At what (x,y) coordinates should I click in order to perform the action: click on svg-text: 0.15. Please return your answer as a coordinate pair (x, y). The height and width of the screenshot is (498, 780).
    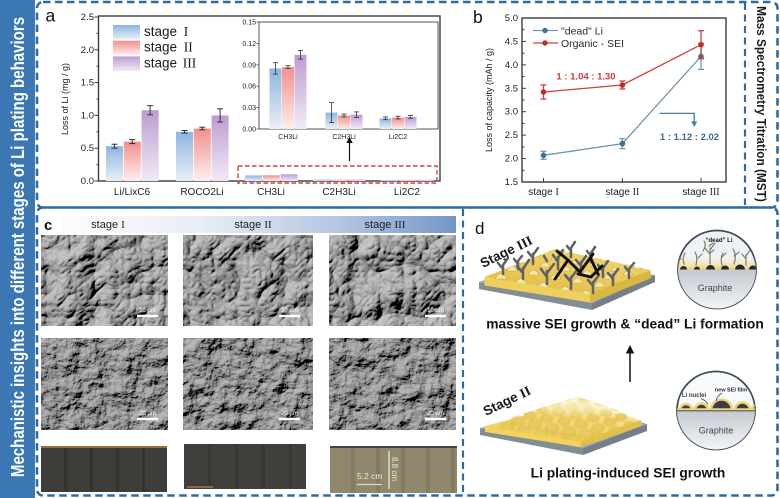
    Looking at the image, I should click on (249, 23).